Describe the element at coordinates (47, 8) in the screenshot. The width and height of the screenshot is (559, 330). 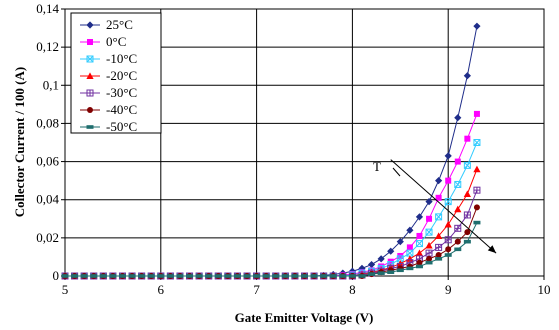
I see `y-tick-label: 0,14` at that location.